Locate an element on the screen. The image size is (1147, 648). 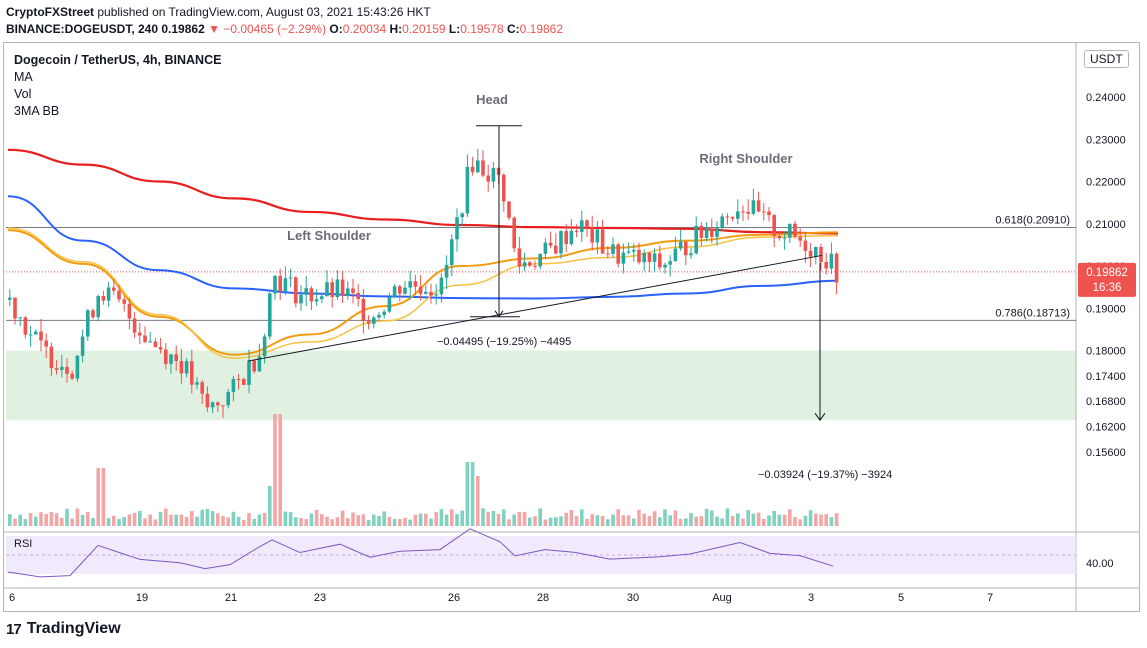
currency-button: USDT is located at coordinates (1106, 59).